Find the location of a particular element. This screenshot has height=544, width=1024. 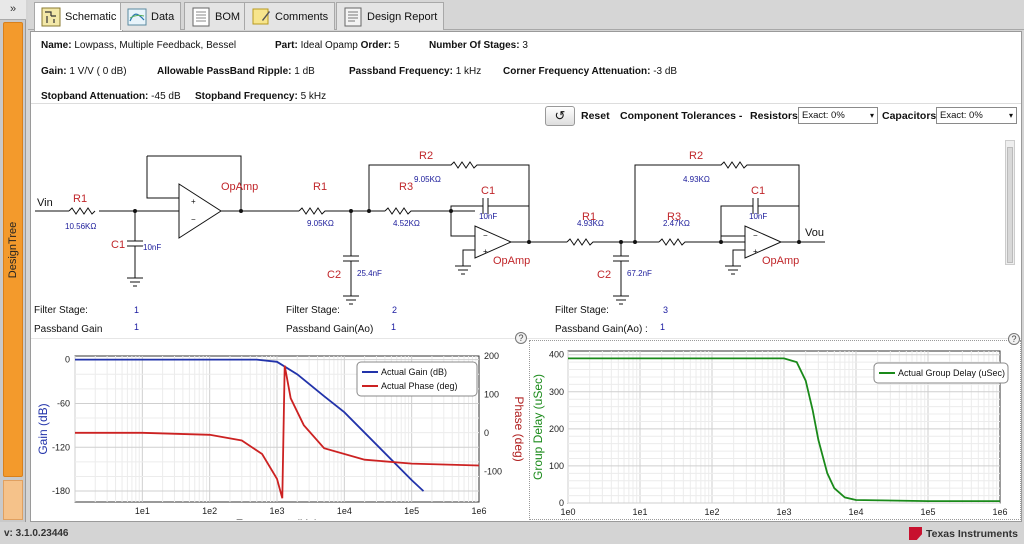

reset-label: Reset is located at coordinates (595, 116).